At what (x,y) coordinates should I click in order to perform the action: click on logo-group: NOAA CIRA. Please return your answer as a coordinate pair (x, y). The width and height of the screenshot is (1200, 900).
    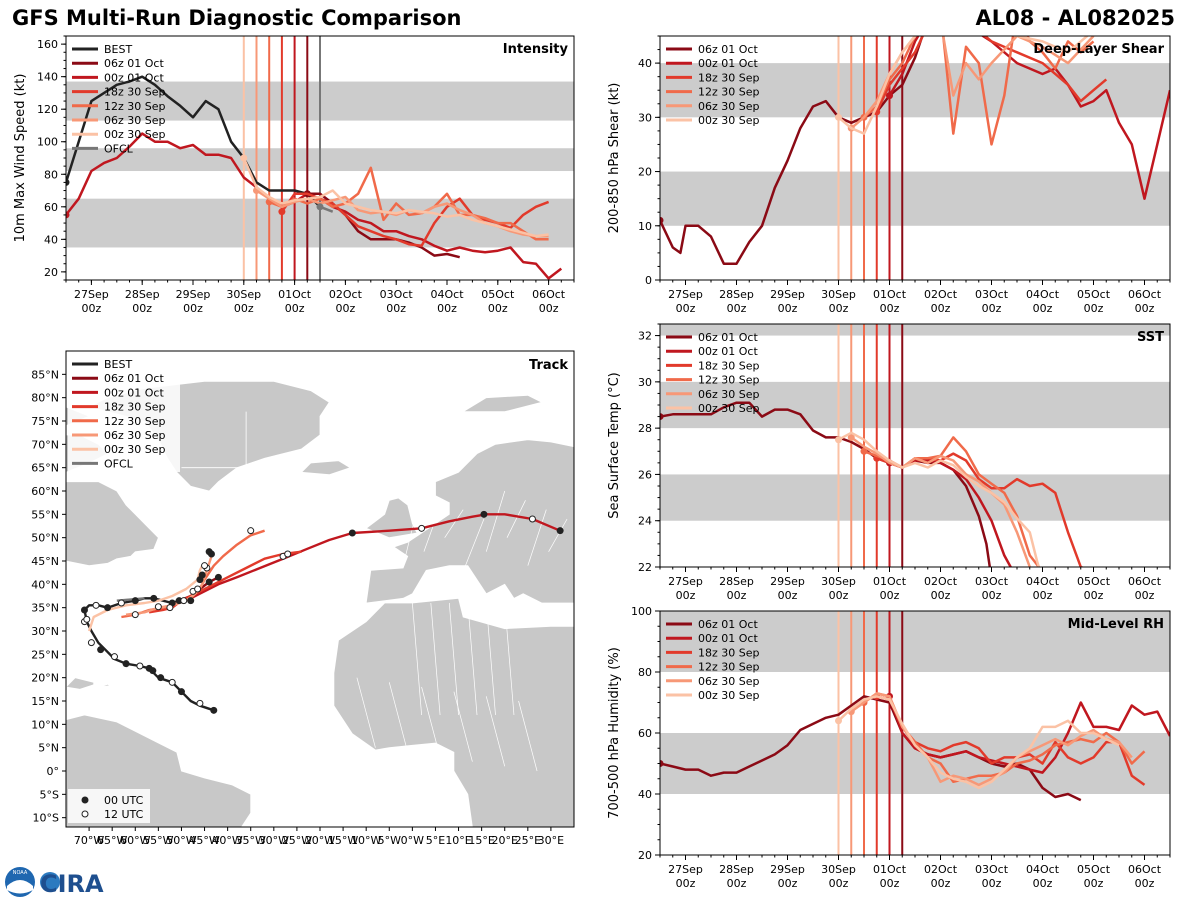
    Looking at the image, I should click on (54, 882).